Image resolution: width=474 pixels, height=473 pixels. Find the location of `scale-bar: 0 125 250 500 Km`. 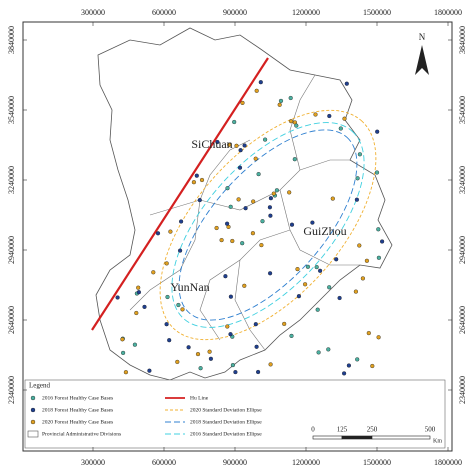

scale-bar: 0 125 250 500 Km is located at coordinates (376, 435).